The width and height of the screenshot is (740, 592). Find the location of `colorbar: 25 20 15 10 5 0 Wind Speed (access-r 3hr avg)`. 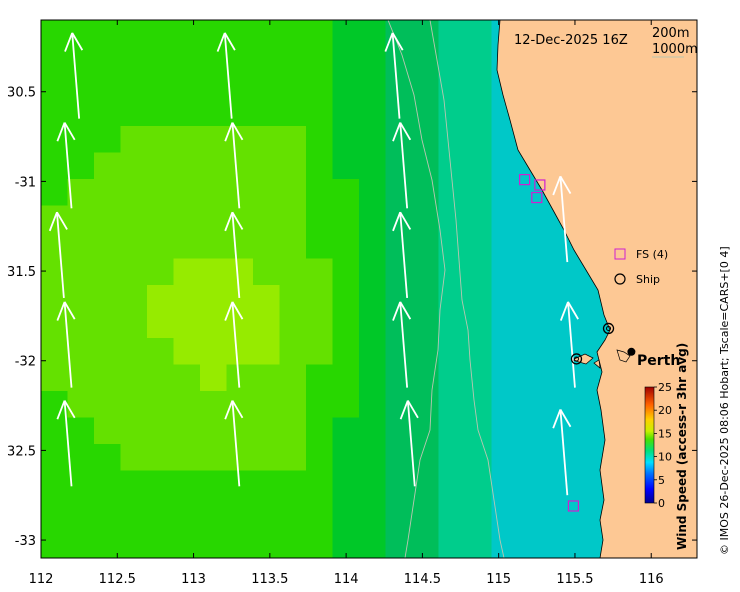

colorbar: 25 20 15 10 5 0 Wind Speed (access-r 3hr avg) is located at coordinates (666, 446).